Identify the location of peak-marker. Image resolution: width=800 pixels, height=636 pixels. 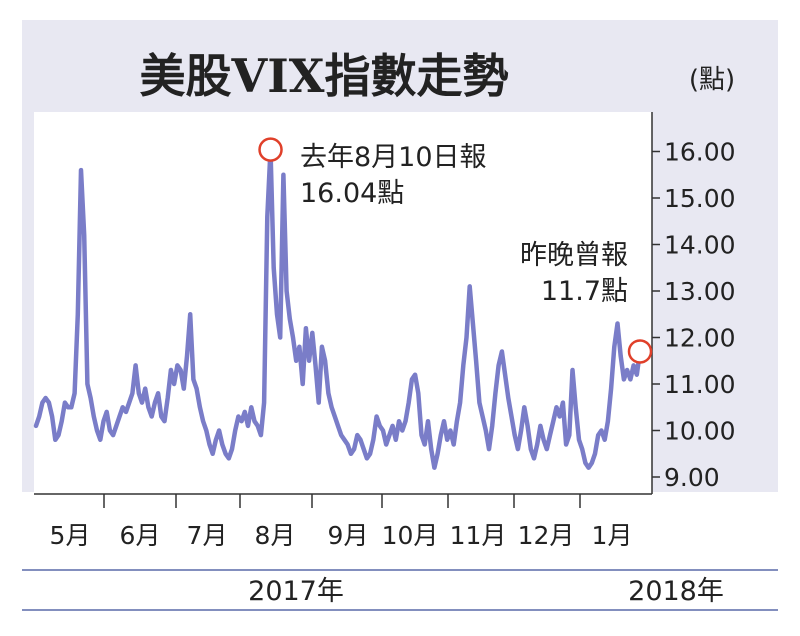
(270, 149).